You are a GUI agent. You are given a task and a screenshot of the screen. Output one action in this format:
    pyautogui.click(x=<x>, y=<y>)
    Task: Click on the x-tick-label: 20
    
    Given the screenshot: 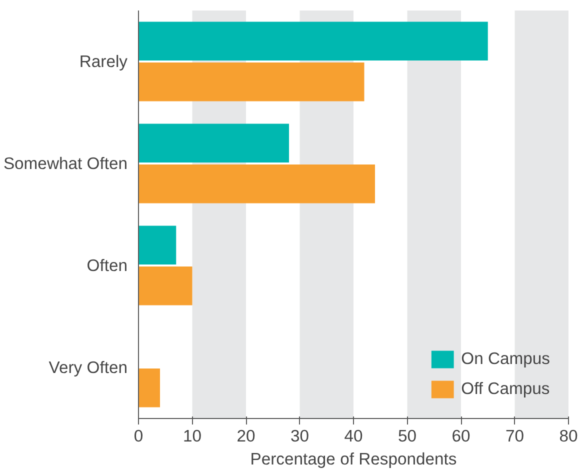 What is the action you would take?
    pyautogui.click(x=246, y=436)
    